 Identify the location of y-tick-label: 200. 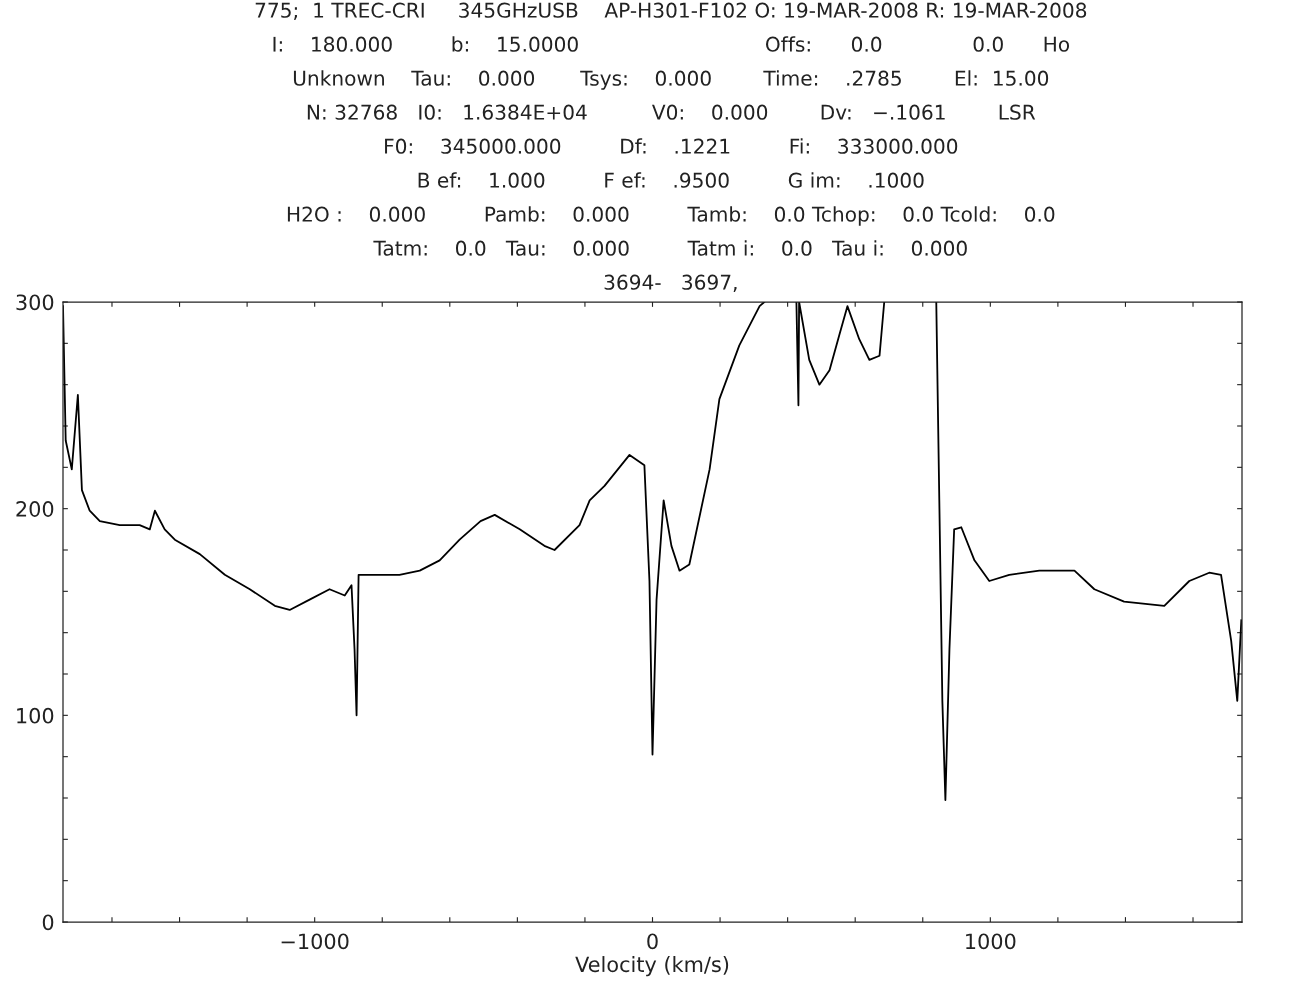
(35, 509).